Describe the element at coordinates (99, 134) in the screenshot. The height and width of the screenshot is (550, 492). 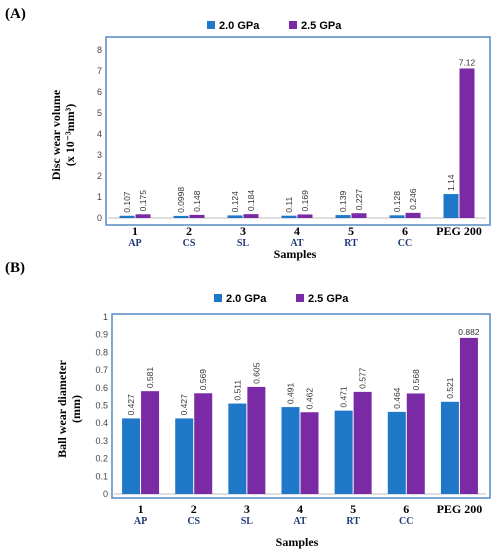
I see `y-tick-label: 4` at that location.